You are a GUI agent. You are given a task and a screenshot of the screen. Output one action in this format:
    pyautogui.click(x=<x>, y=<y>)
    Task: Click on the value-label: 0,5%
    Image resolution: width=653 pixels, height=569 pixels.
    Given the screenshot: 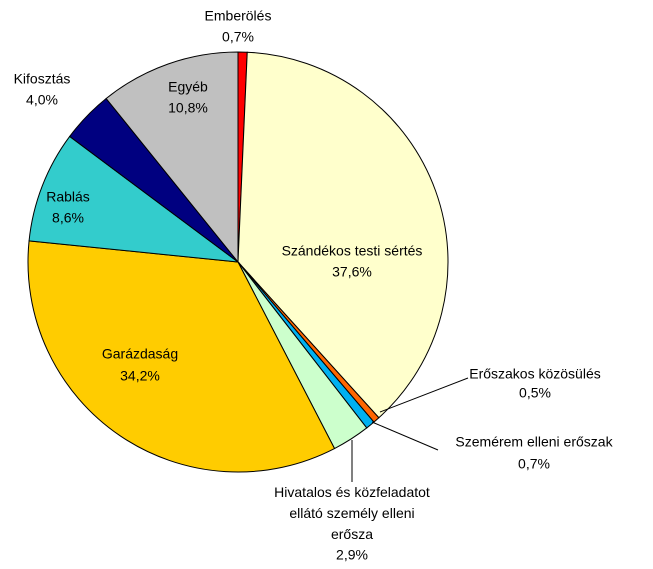 What is the action you would take?
    pyautogui.click(x=535, y=393)
    